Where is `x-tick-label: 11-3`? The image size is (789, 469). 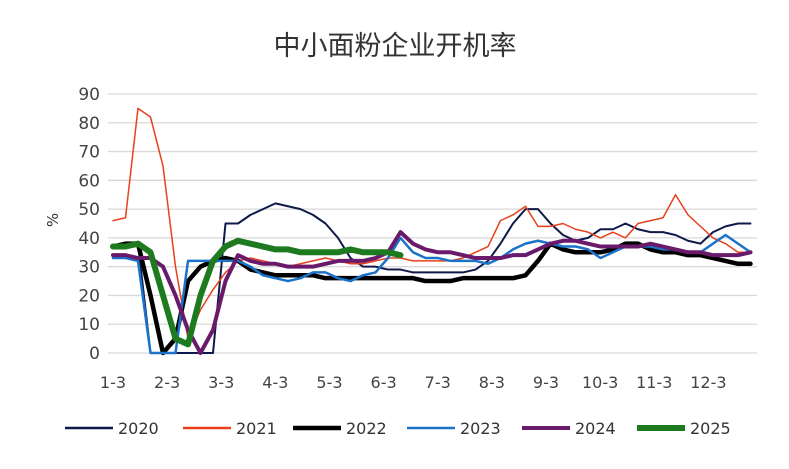
x-tick-label: 11-3 is located at coordinates (654, 382).